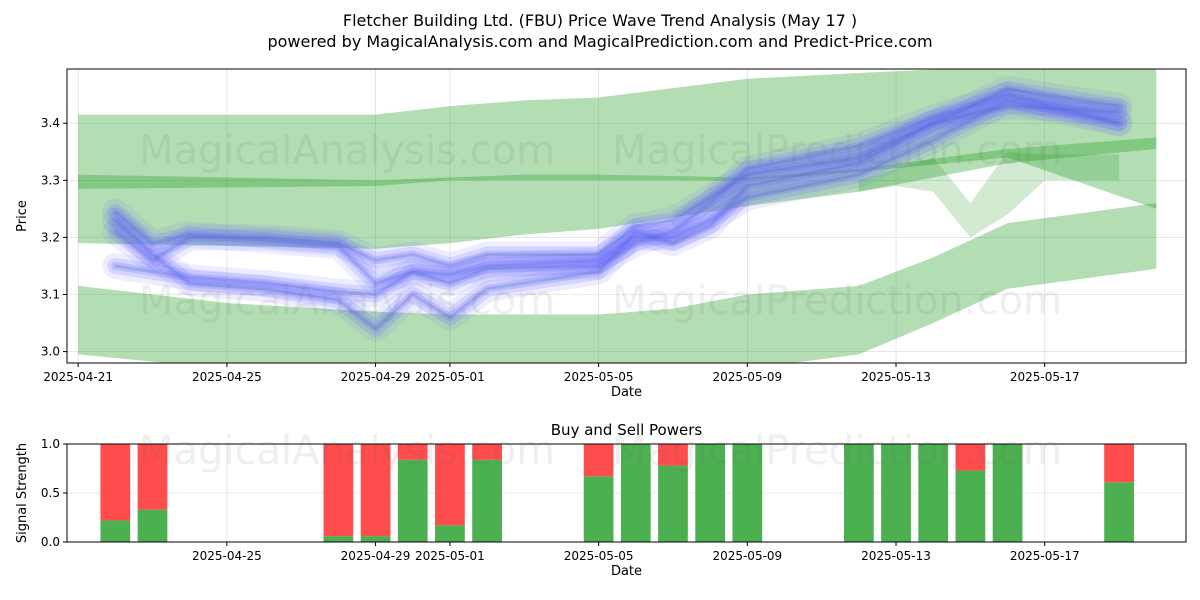  What do you see at coordinates (50, 294) in the screenshot?
I see `y-tick-label: 3.1` at bounding box center [50, 294].